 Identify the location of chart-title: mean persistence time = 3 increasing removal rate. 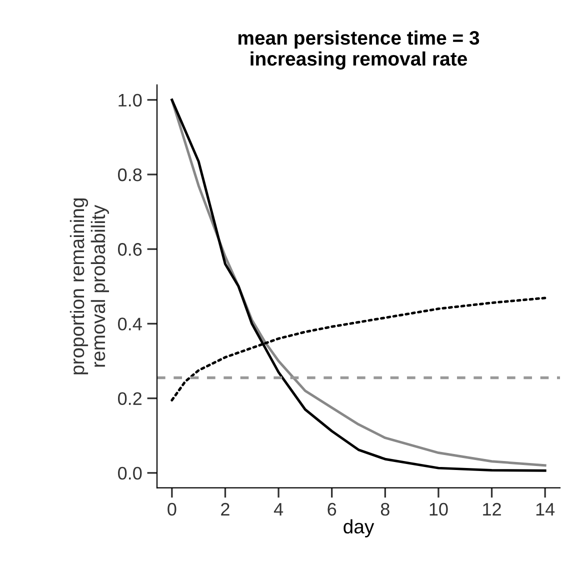
(359, 50).